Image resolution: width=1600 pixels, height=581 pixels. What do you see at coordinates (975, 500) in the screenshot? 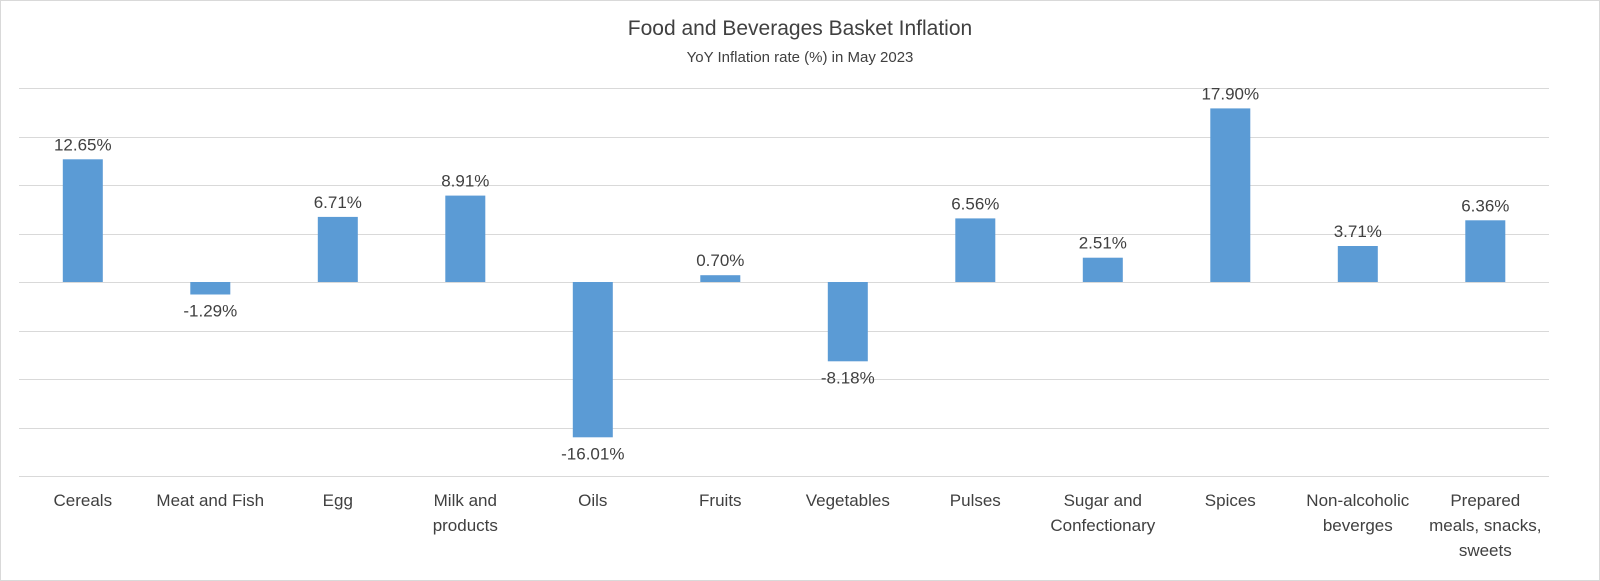
I see `category-label: Pulses` at bounding box center [975, 500].